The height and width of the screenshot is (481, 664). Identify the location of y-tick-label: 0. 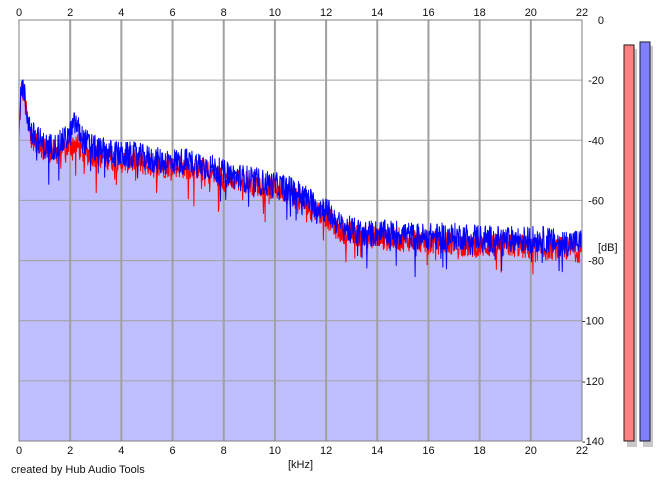
(601, 21).